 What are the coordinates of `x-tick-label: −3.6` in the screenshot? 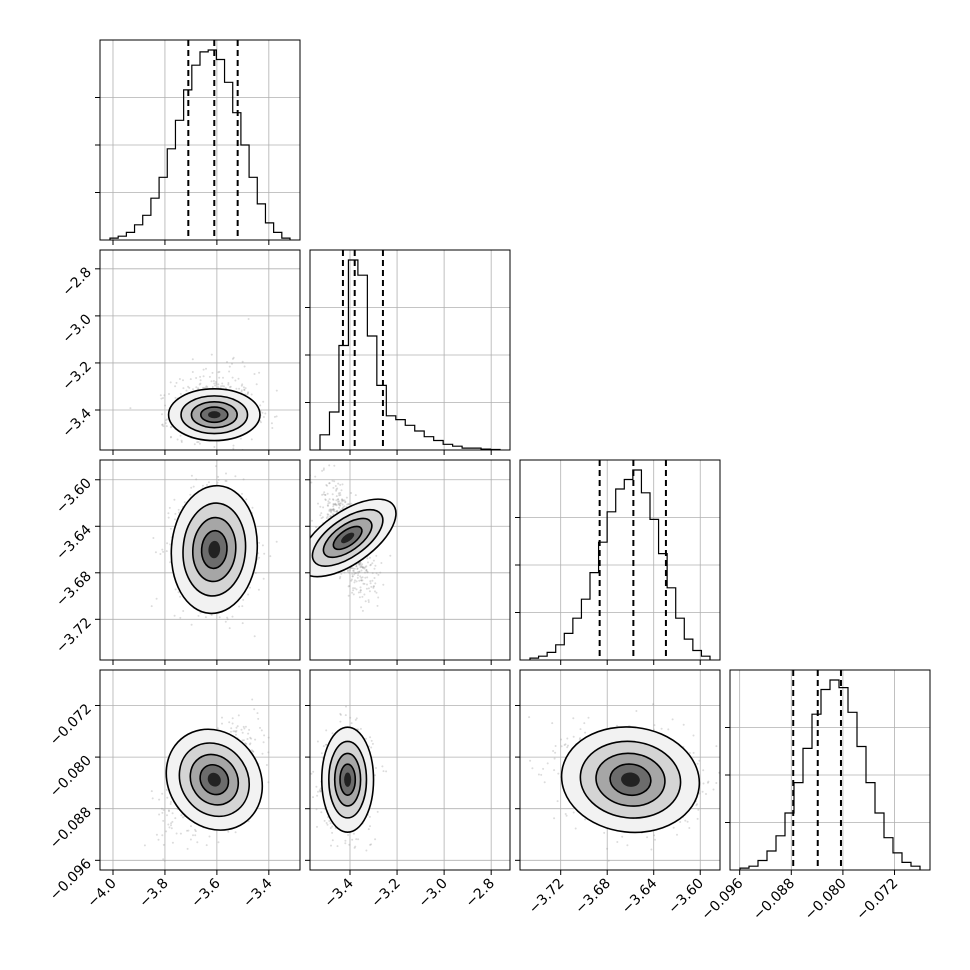 It's located at (205, 892).